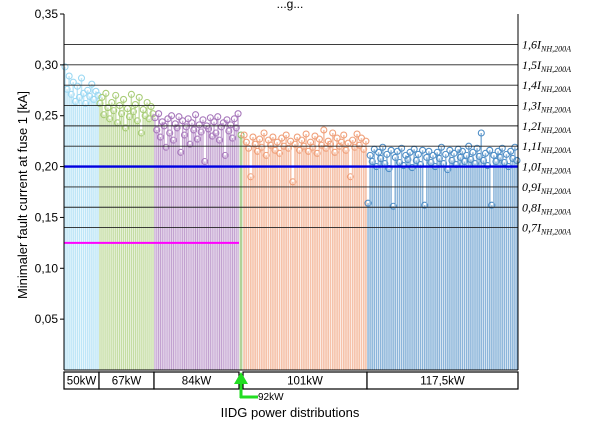  I want to click on reference-line-label: 1,3INH,200A, so click(546, 107).